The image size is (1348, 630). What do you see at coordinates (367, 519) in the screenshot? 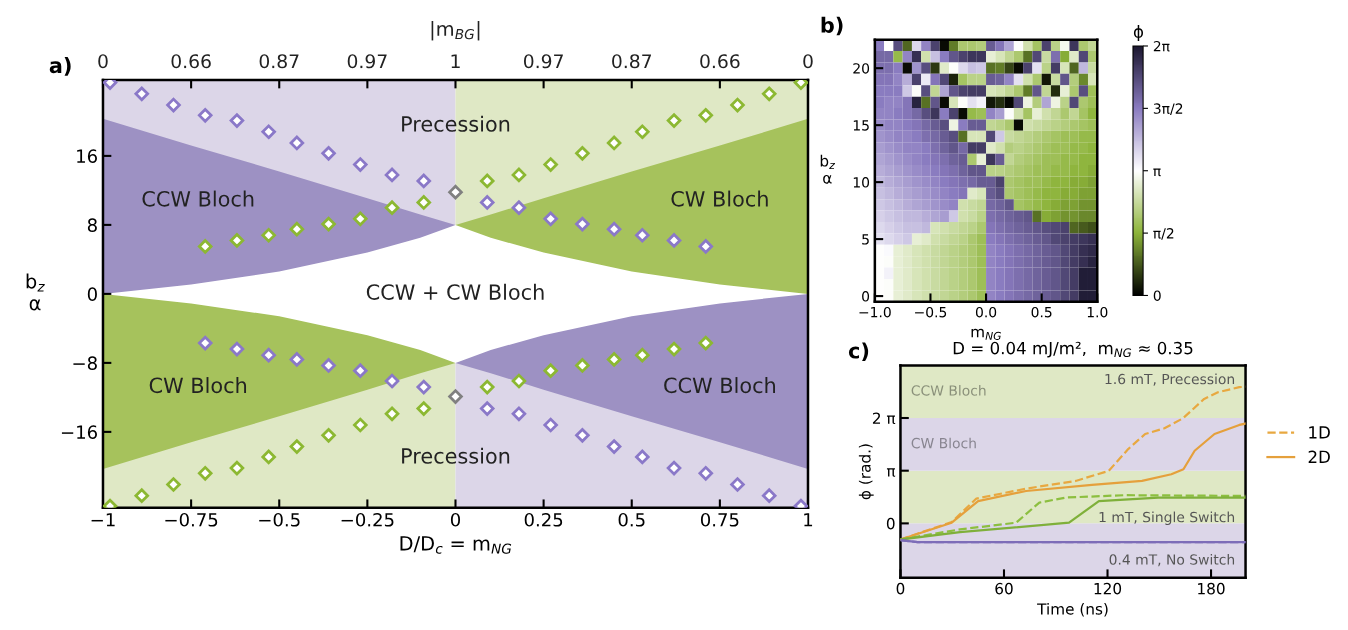
I see `x-tick-label: −0.25` at bounding box center [367, 519].